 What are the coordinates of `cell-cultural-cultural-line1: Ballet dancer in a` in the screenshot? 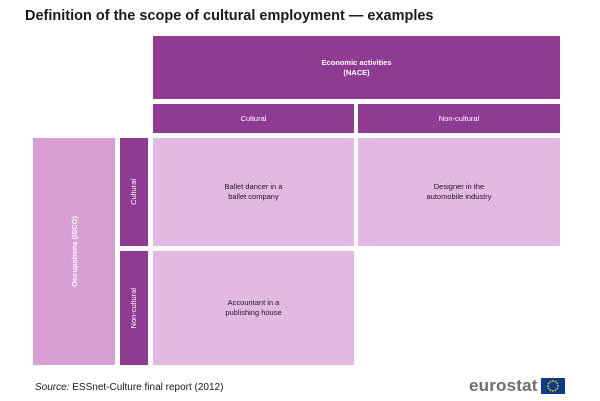 It's located at (253, 186).